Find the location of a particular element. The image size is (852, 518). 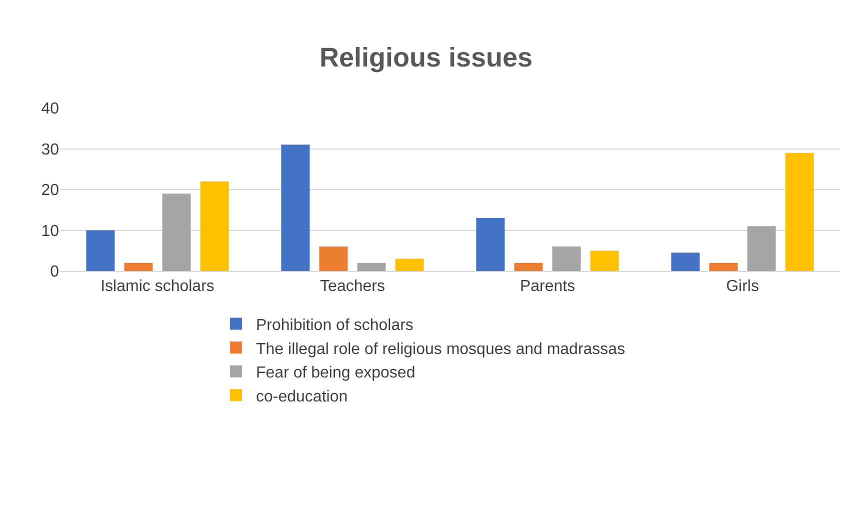

x-tick-label: Girls is located at coordinates (742, 287).